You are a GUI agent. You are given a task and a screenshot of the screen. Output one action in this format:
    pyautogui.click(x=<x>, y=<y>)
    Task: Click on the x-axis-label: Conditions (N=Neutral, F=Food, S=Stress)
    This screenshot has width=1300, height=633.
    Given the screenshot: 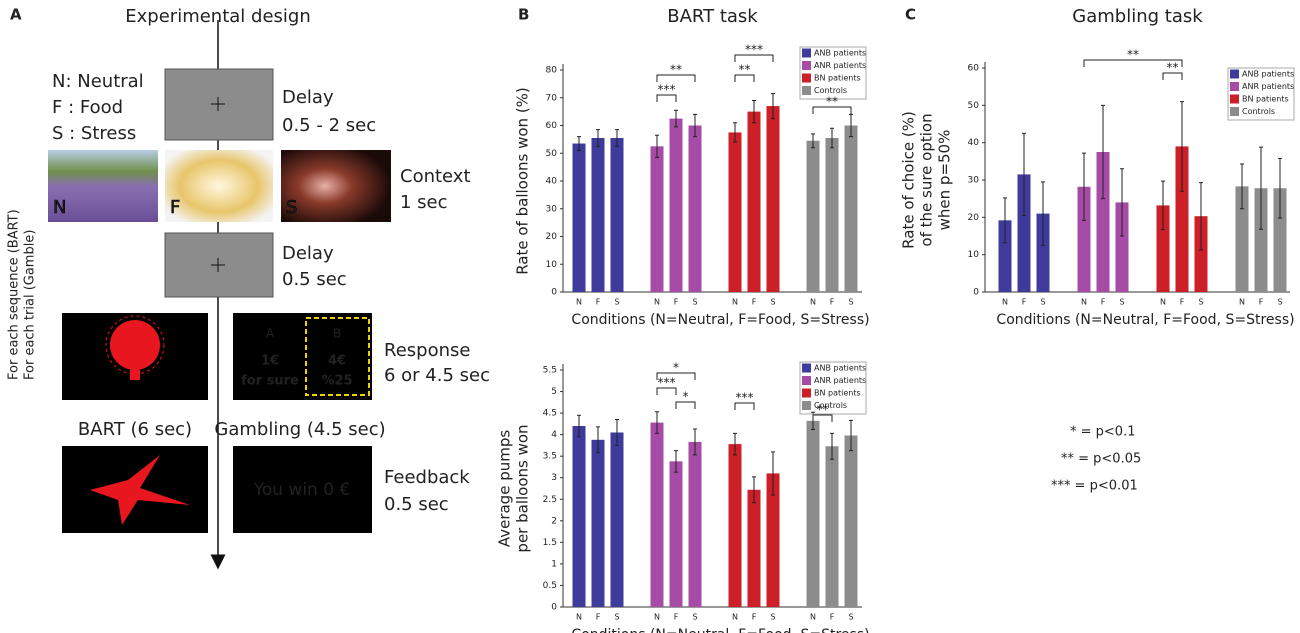 What is the action you would take?
    pyautogui.click(x=1145, y=320)
    